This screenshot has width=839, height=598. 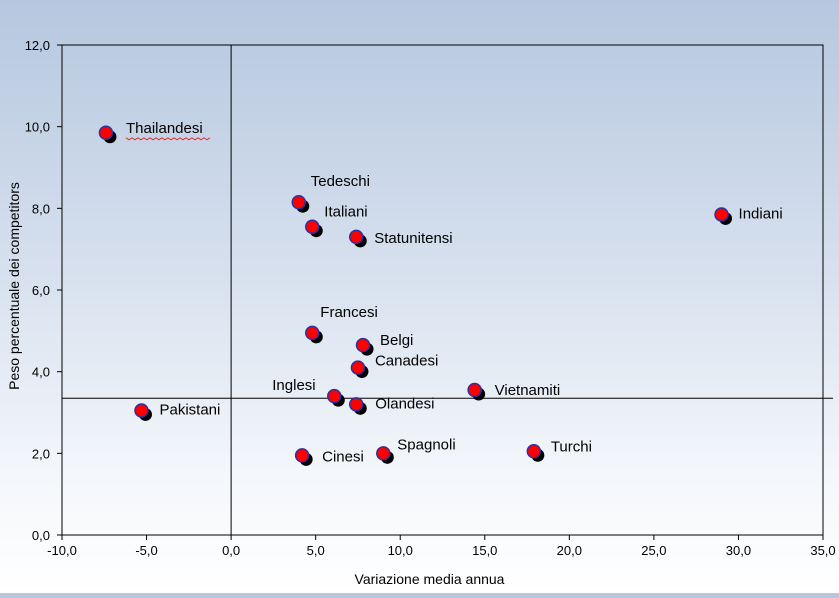 I want to click on point-label: Vietnamiti, so click(x=528, y=390).